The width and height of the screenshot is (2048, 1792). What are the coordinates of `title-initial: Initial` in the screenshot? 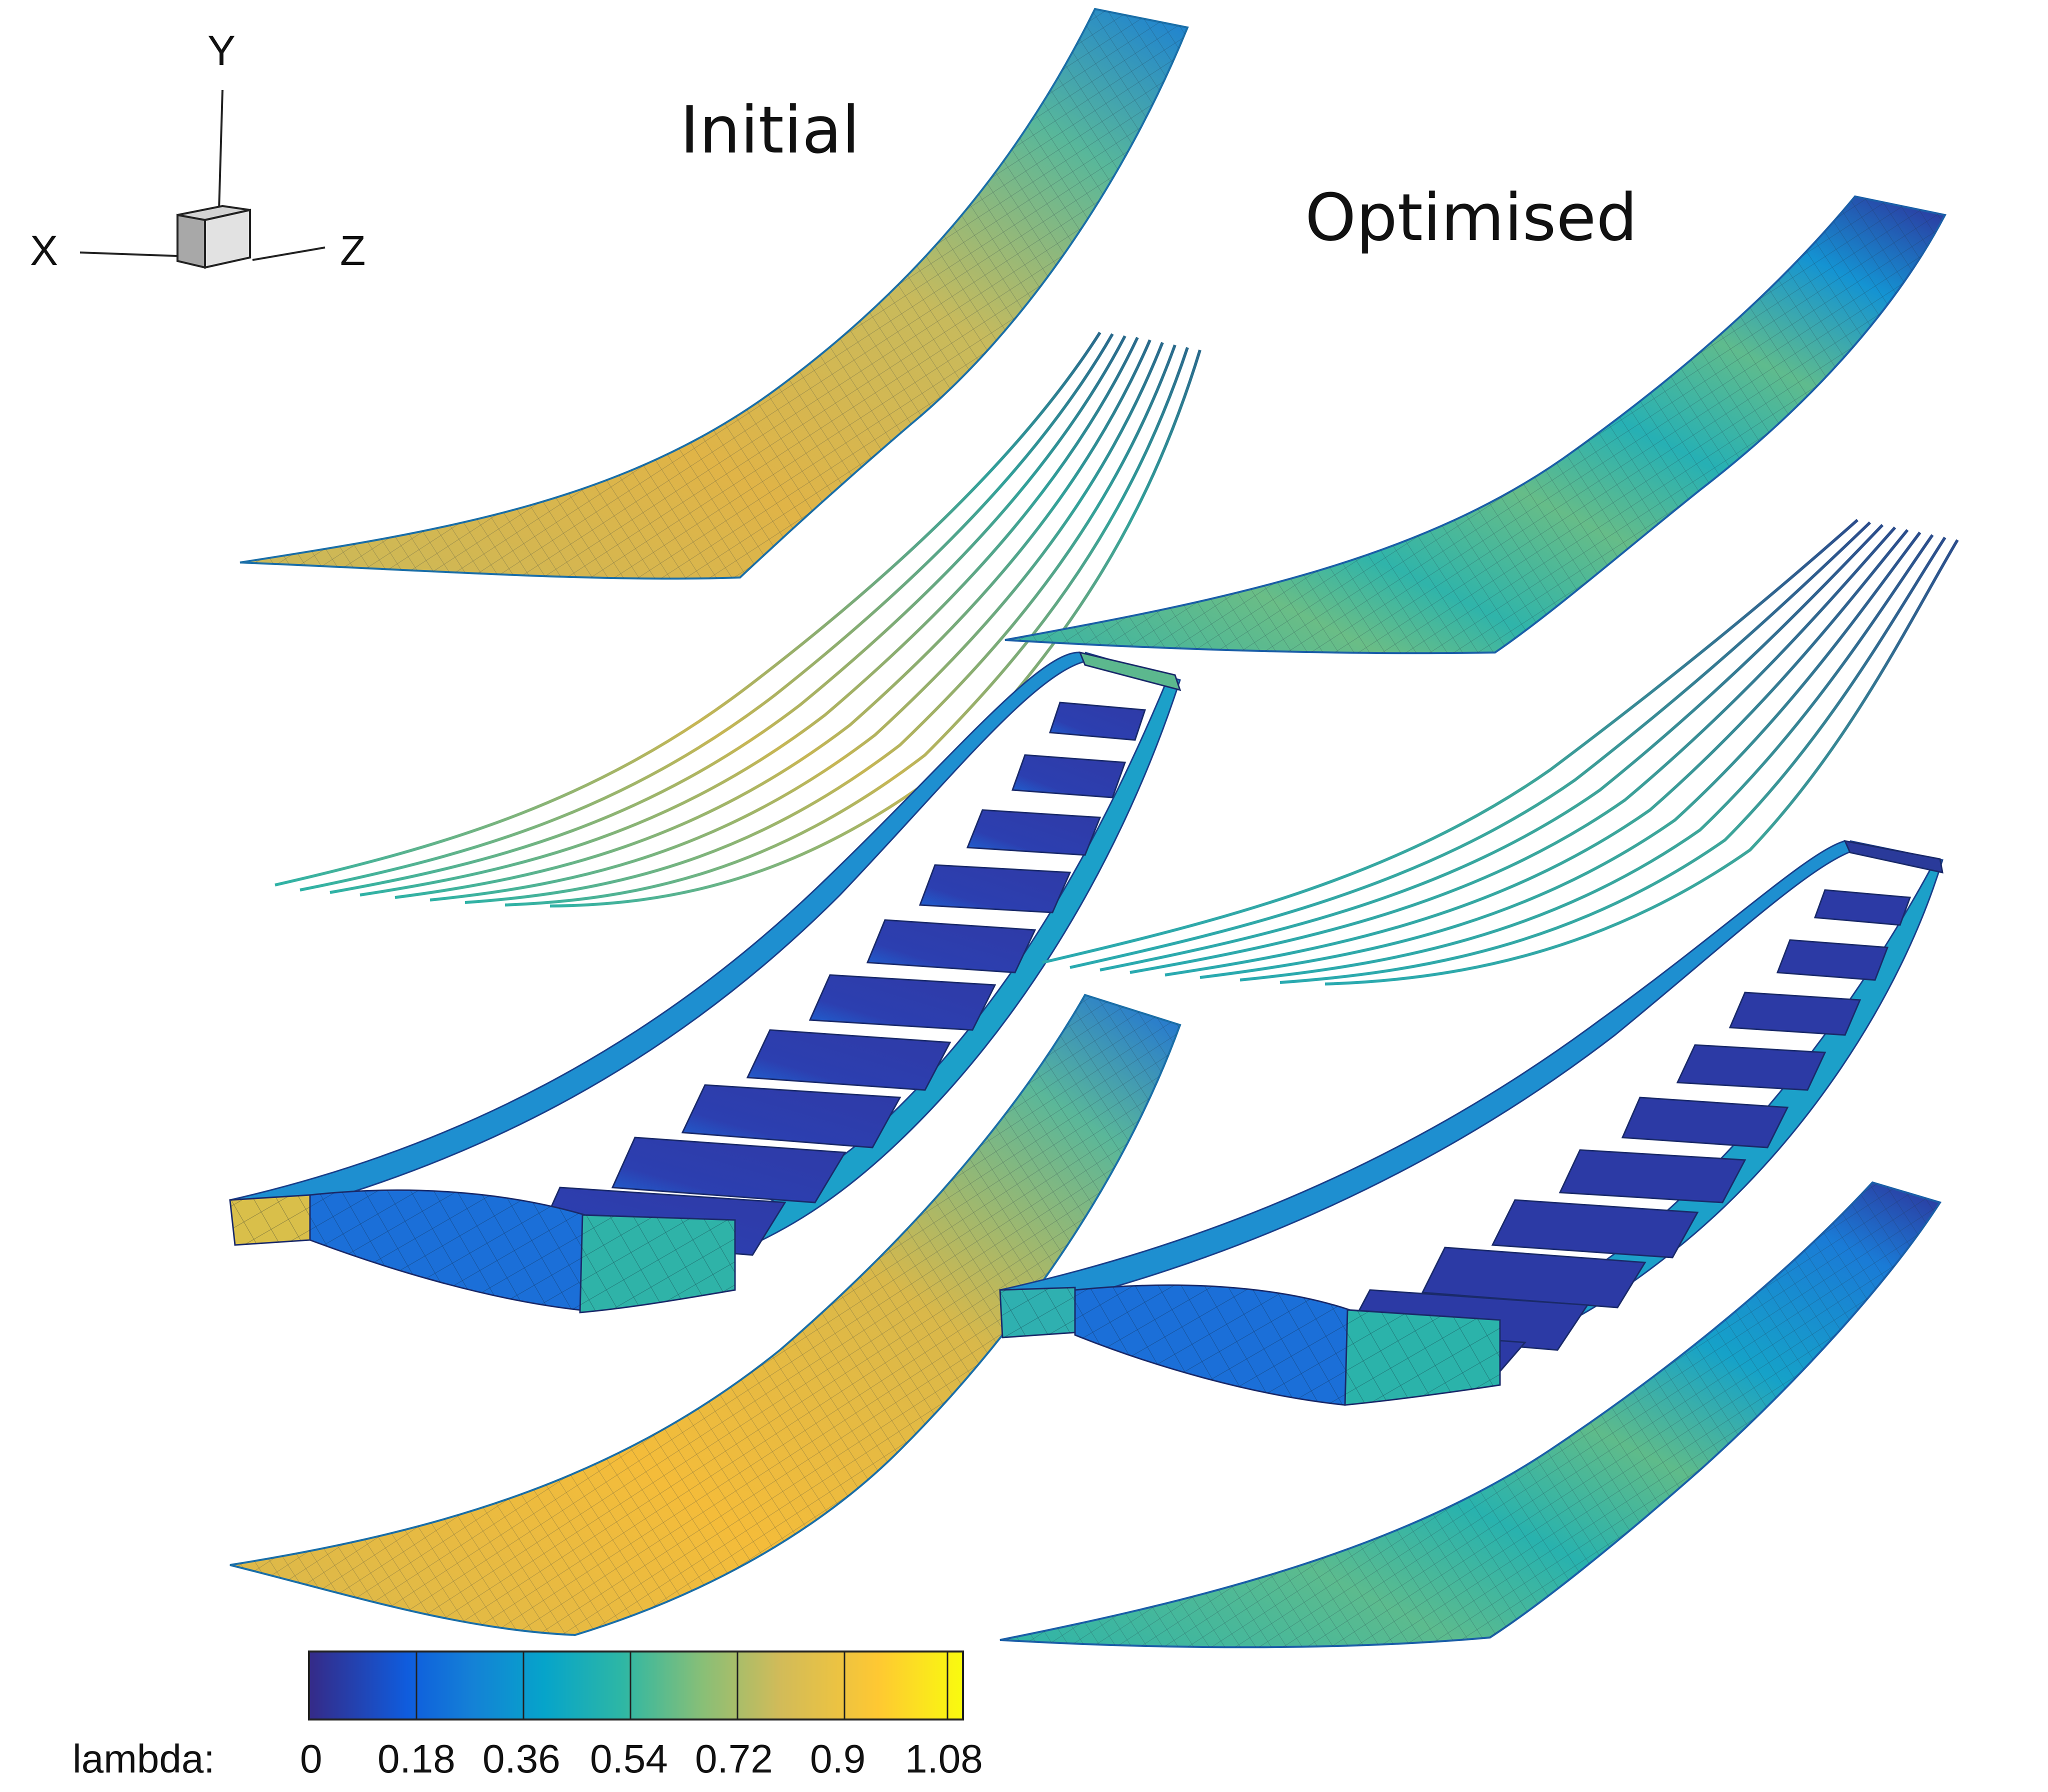 It's located at (770, 130).